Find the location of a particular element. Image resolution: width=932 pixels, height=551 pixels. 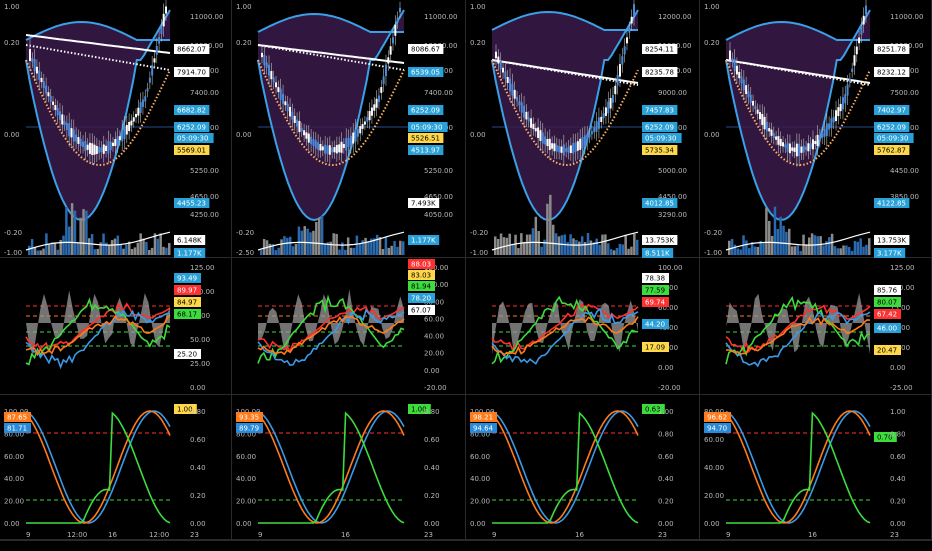

price-tag: 8232.12 is located at coordinates (891, 73).